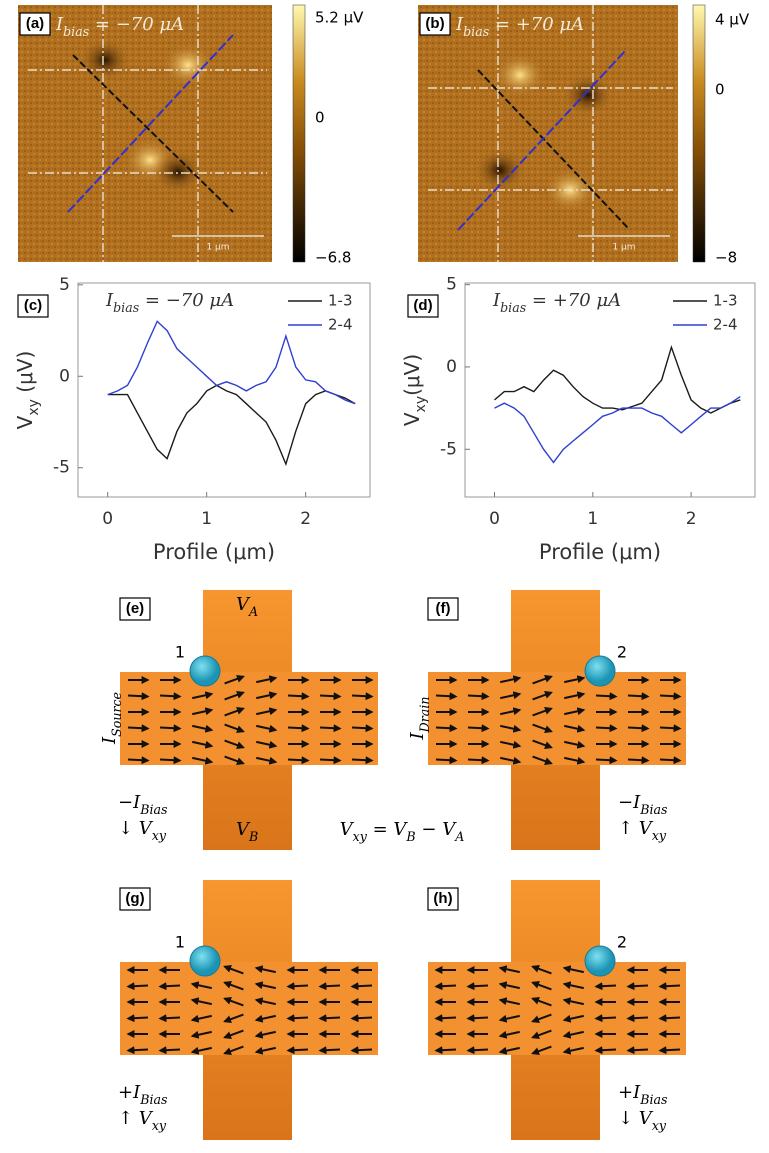  Describe the element at coordinates (247, 1008) in the screenshot. I see `center` at that location.